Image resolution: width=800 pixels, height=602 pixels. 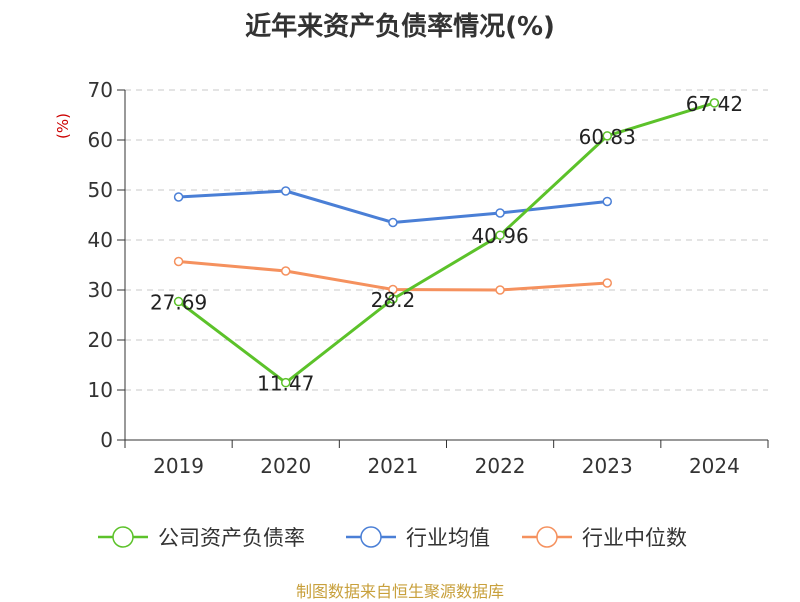 What do you see at coordinates (714, 466) in the screenshot?
I see `x-tick-label: 2024` at bounding box center [714, 466].